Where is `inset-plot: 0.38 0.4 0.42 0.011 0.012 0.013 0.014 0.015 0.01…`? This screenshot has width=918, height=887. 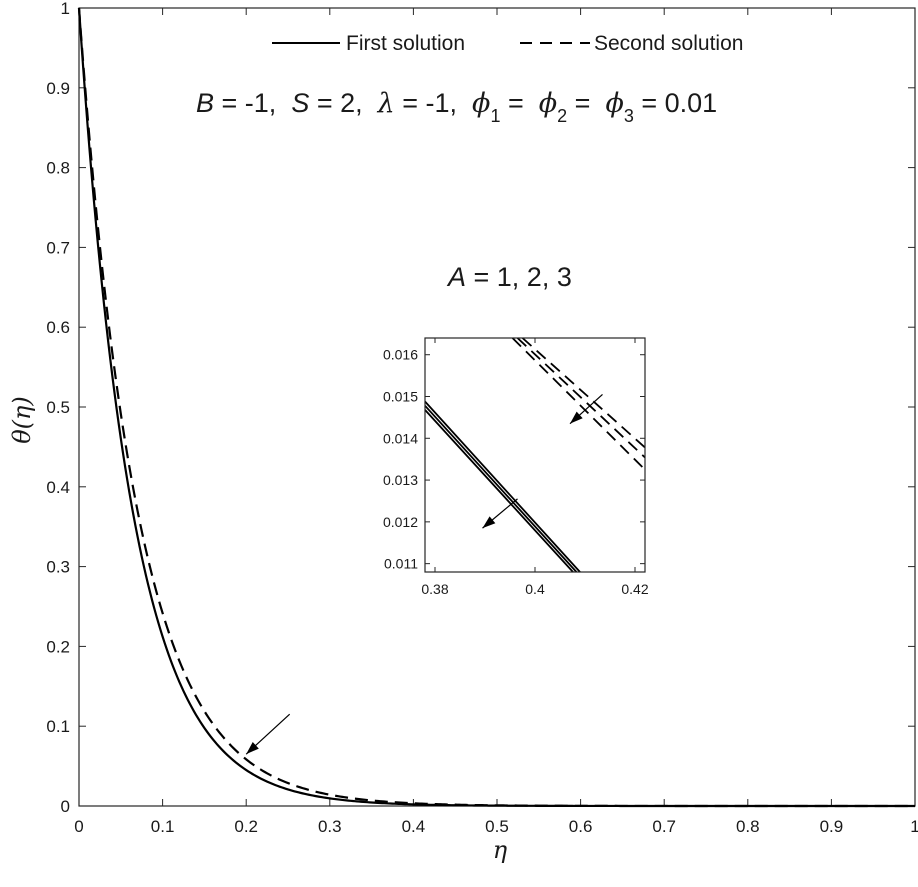 inset-plot: 0.38 0.4 0.42 0.011 0.012 0.013 0.014 0.015 0.01… is located at coordinates (516, 467).